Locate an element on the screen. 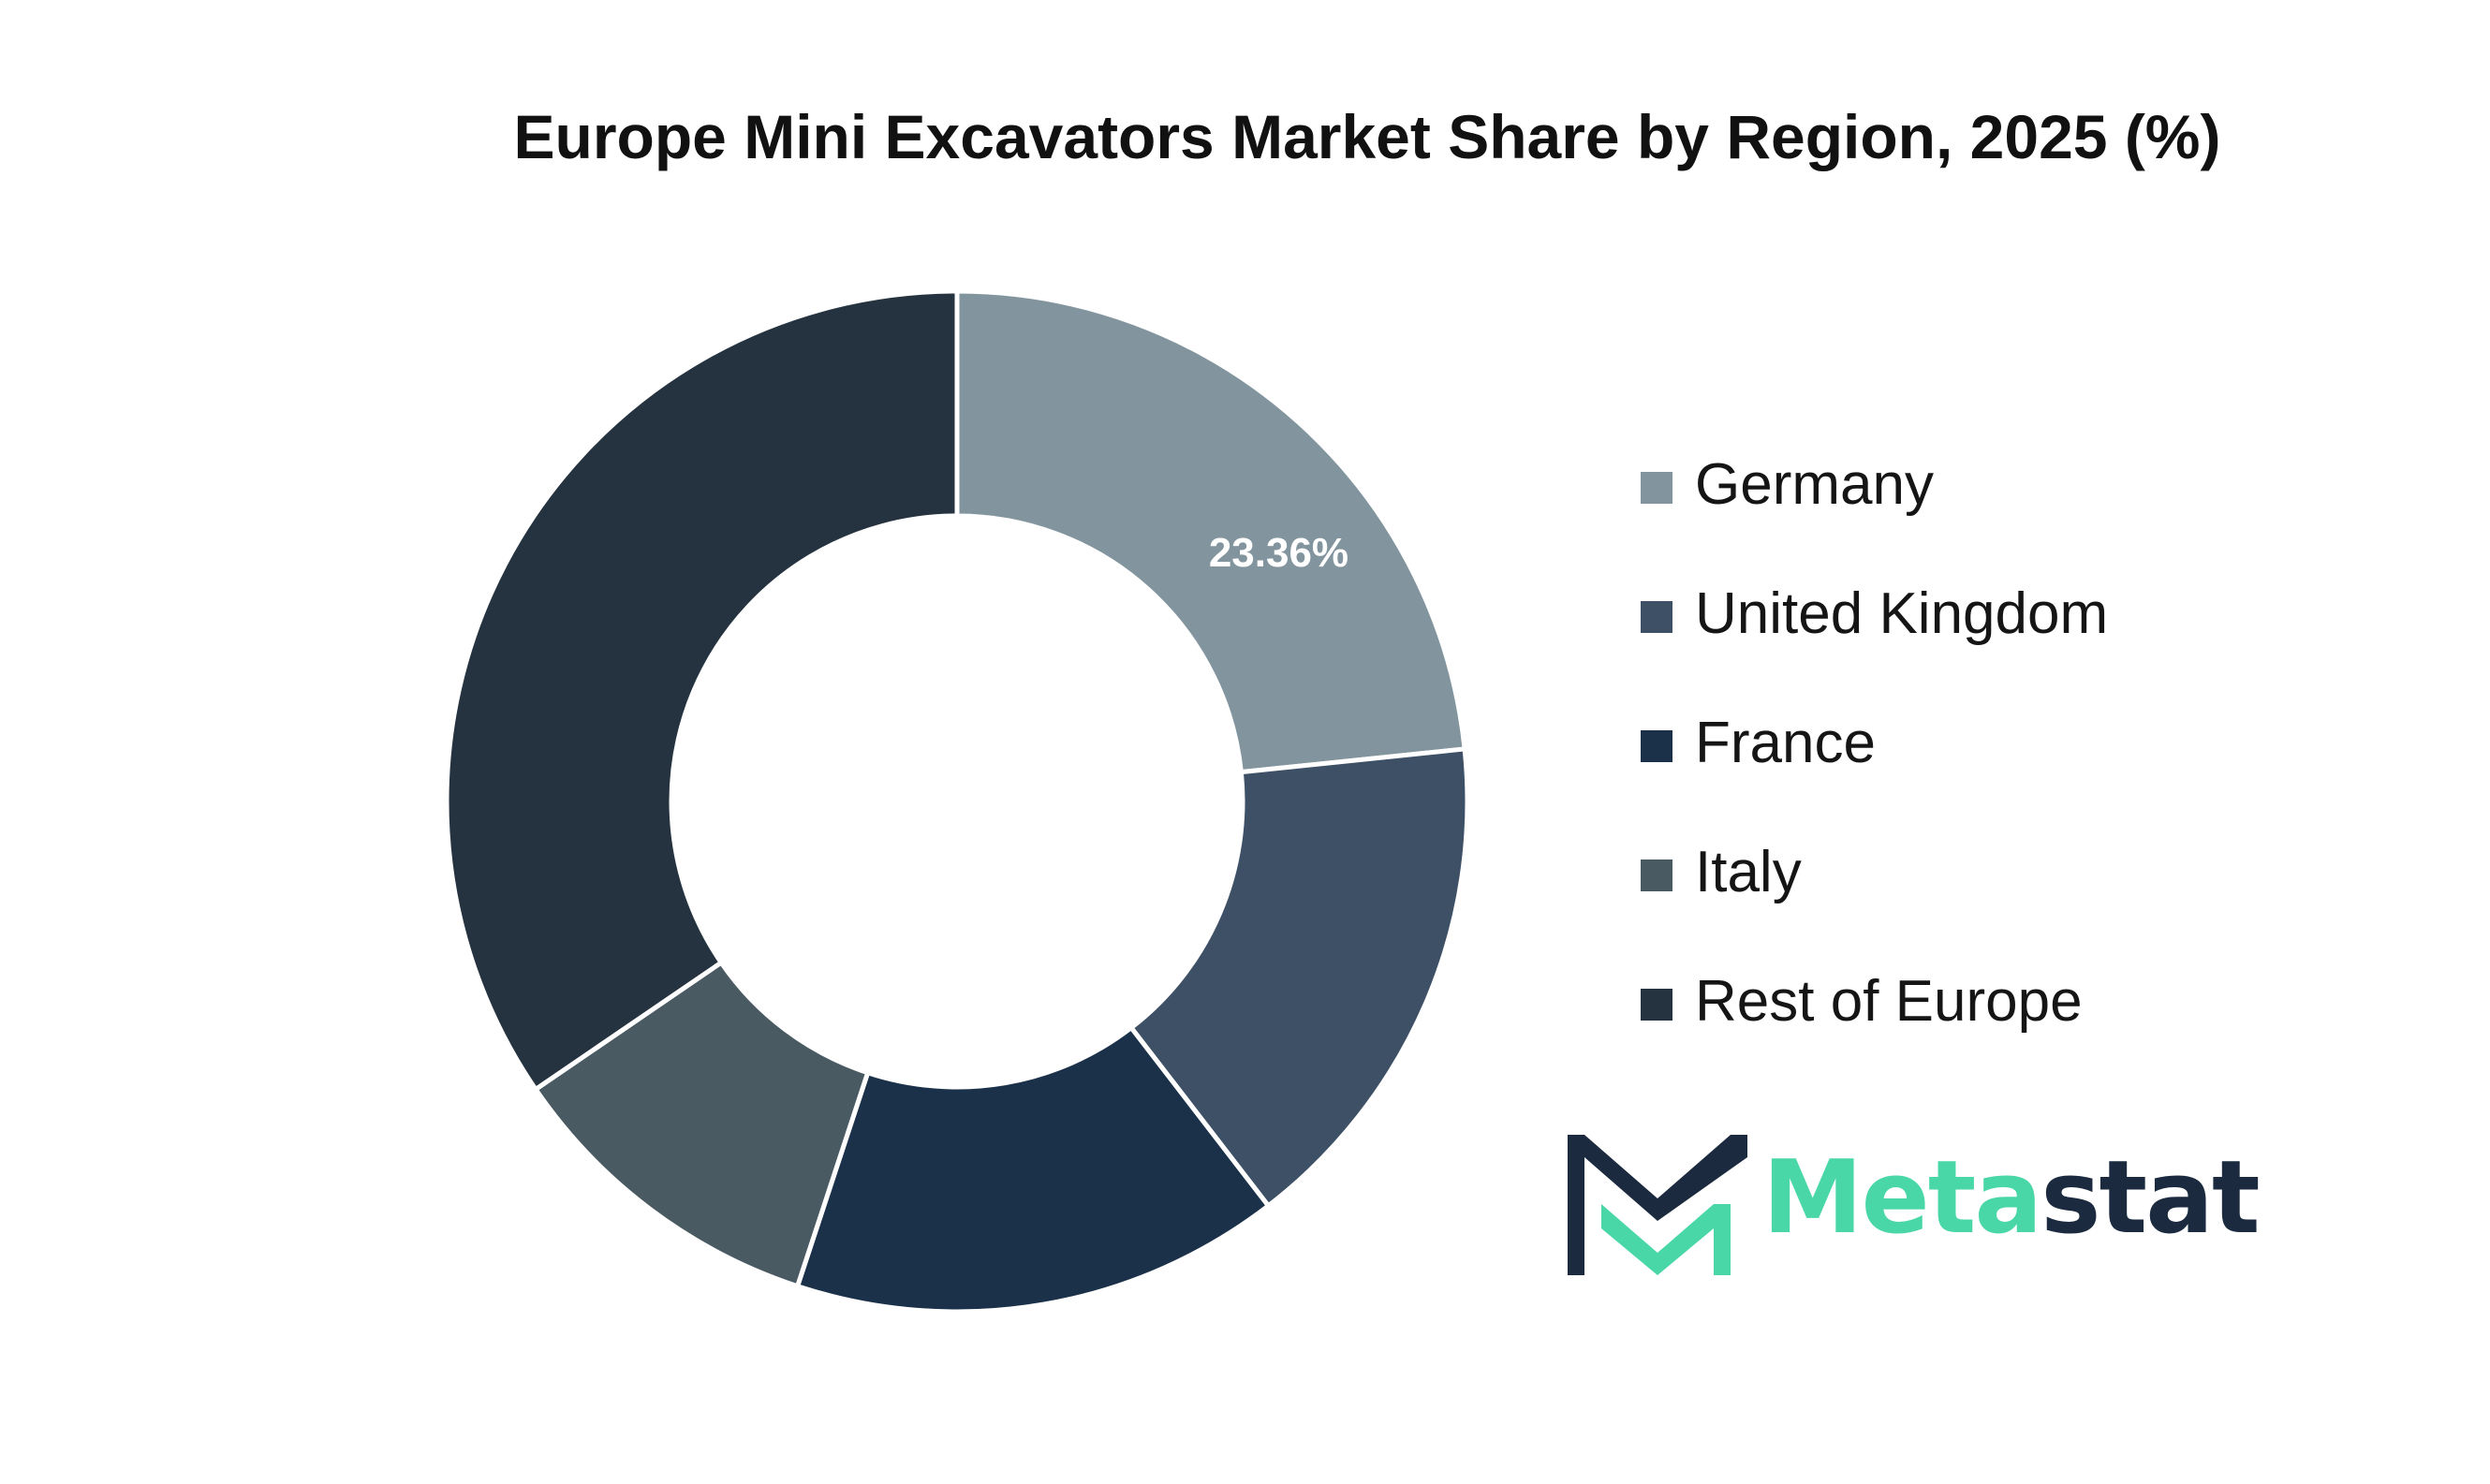 Image resolution: width=2490 pixels, height=1484 pixels. slice-united-kingdom is located at coordinates (1298, 978).